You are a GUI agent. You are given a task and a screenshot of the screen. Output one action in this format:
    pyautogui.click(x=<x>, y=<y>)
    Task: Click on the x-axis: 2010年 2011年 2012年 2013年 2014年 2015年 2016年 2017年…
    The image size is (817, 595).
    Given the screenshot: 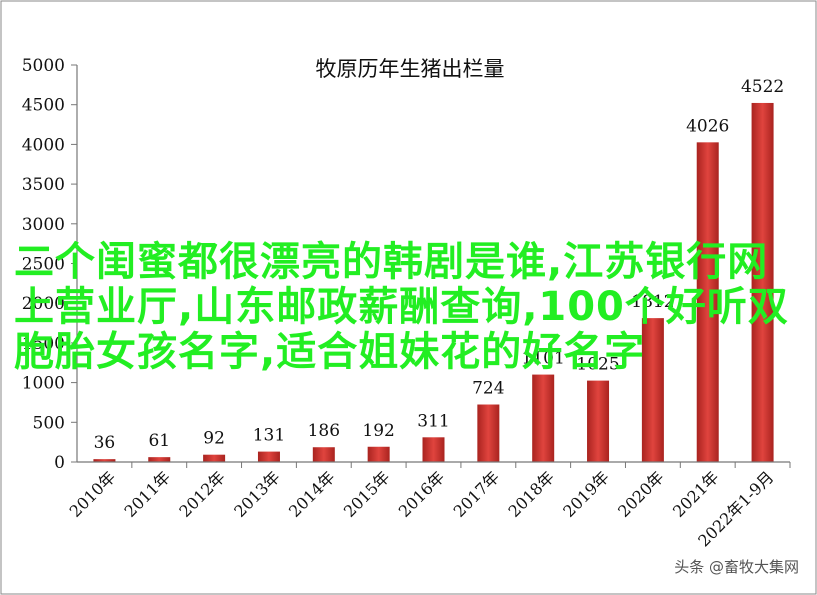 What is the action you would take?
    pyautogui.click(x=428, y=505)
    